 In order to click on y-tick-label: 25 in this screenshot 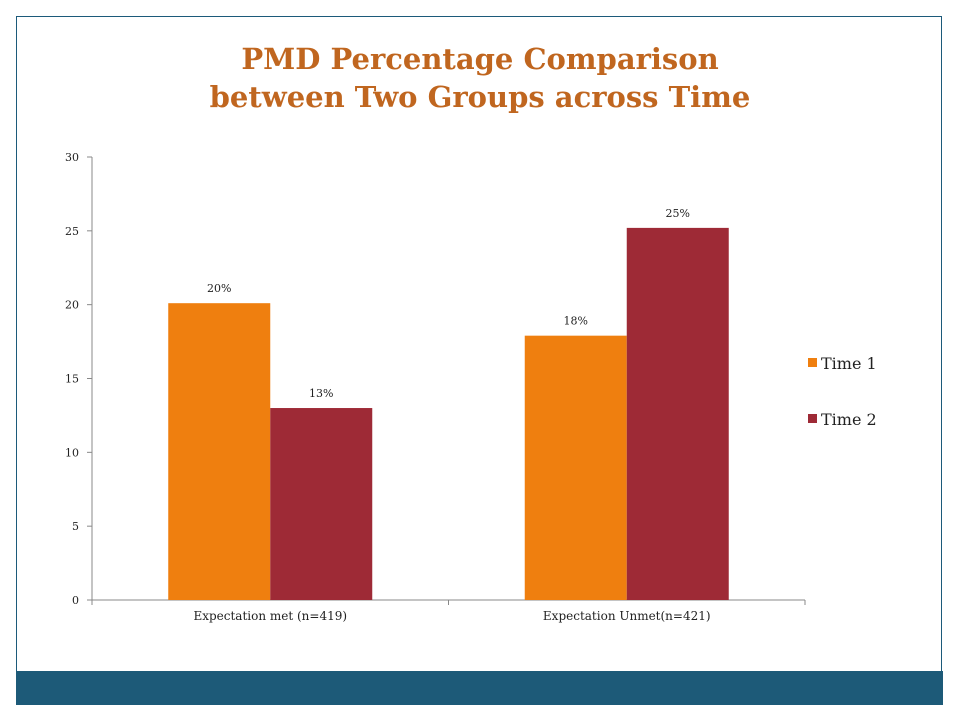, I will do `click(72, 231)`.